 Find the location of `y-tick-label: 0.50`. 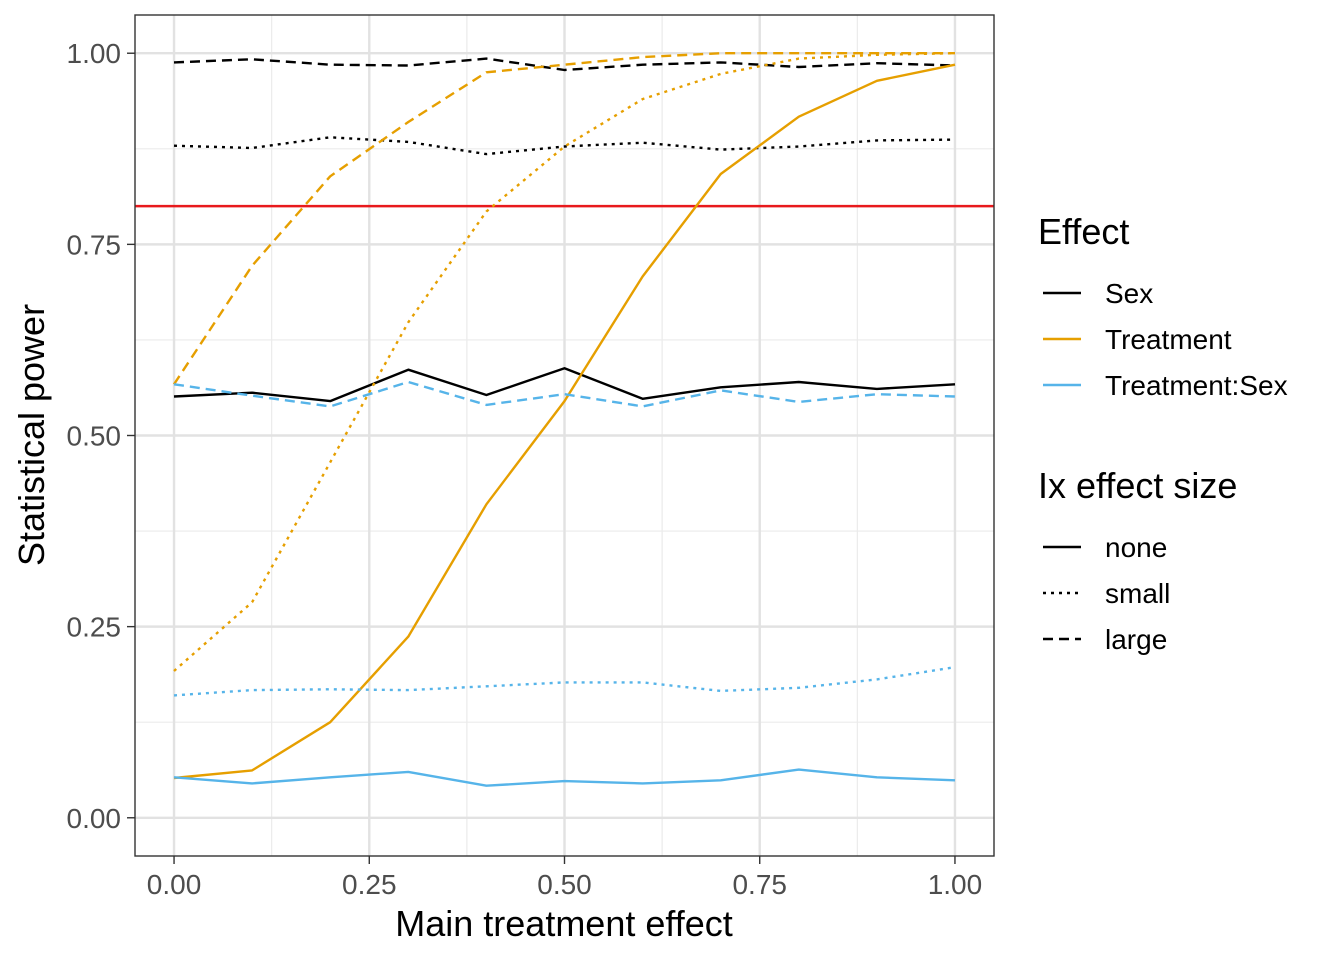

y-tick-label: 0.50 is located at coordinates (94, 436).